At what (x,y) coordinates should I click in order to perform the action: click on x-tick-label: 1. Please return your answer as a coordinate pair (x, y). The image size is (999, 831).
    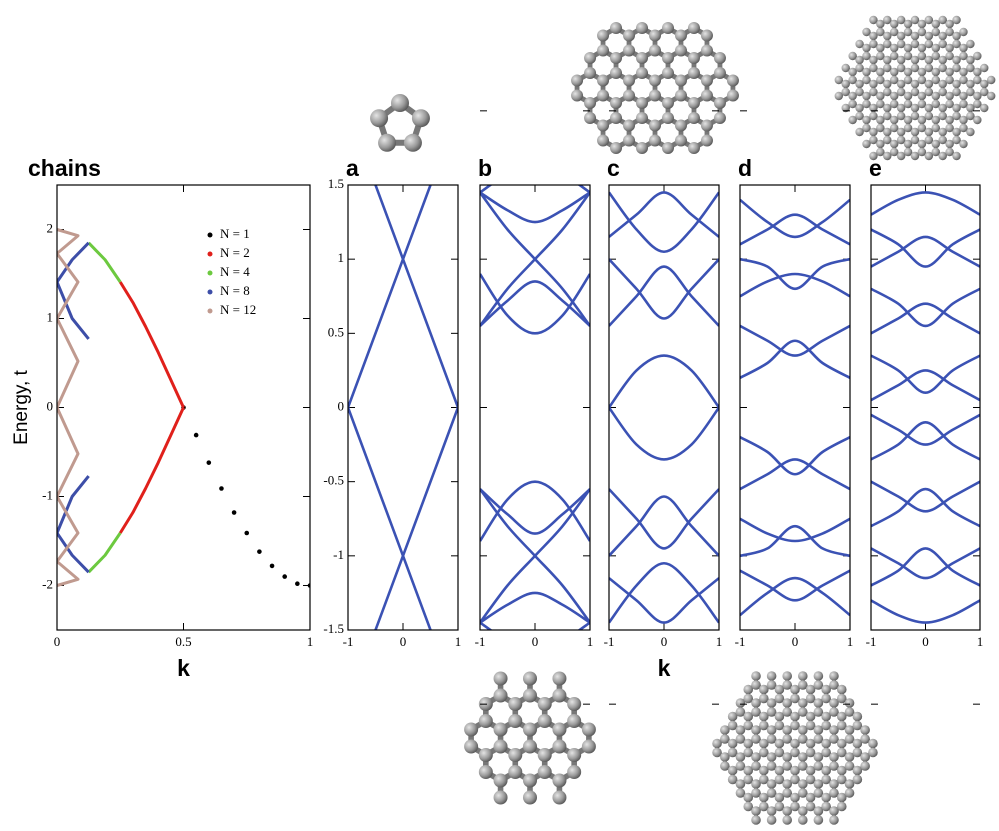
    Looking at the image, I should click on (719, 641).